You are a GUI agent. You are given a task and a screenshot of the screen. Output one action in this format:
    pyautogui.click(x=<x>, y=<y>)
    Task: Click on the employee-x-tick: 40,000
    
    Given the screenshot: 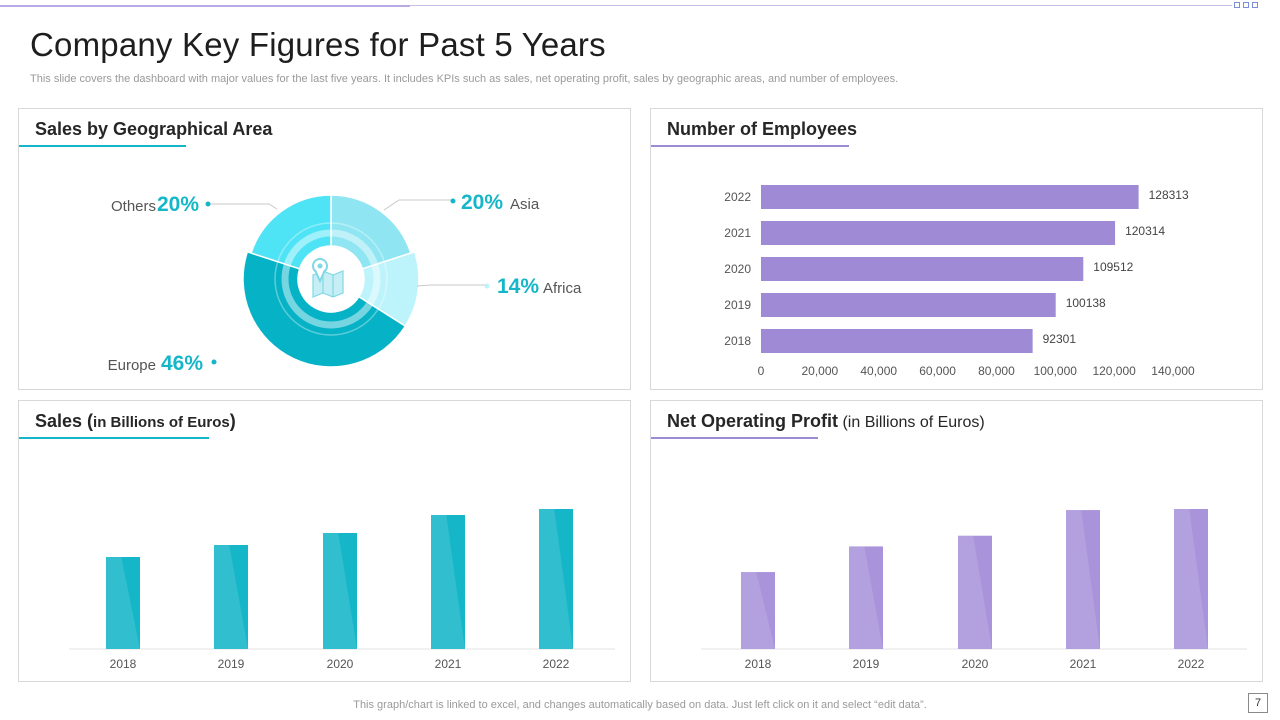 What is the action you would take?
    pyautogui.click(x=878, y=371)
    